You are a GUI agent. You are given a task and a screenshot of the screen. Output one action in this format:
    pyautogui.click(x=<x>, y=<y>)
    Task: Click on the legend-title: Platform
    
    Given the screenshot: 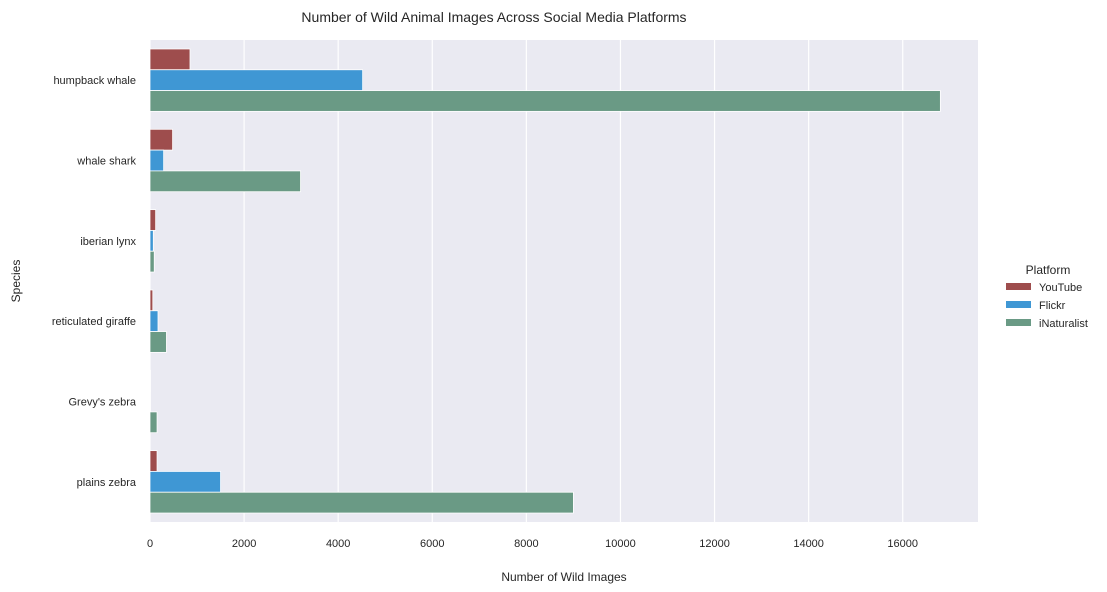 What is the action you would take?
    pyautogui.click(x=1048, y=270)
    